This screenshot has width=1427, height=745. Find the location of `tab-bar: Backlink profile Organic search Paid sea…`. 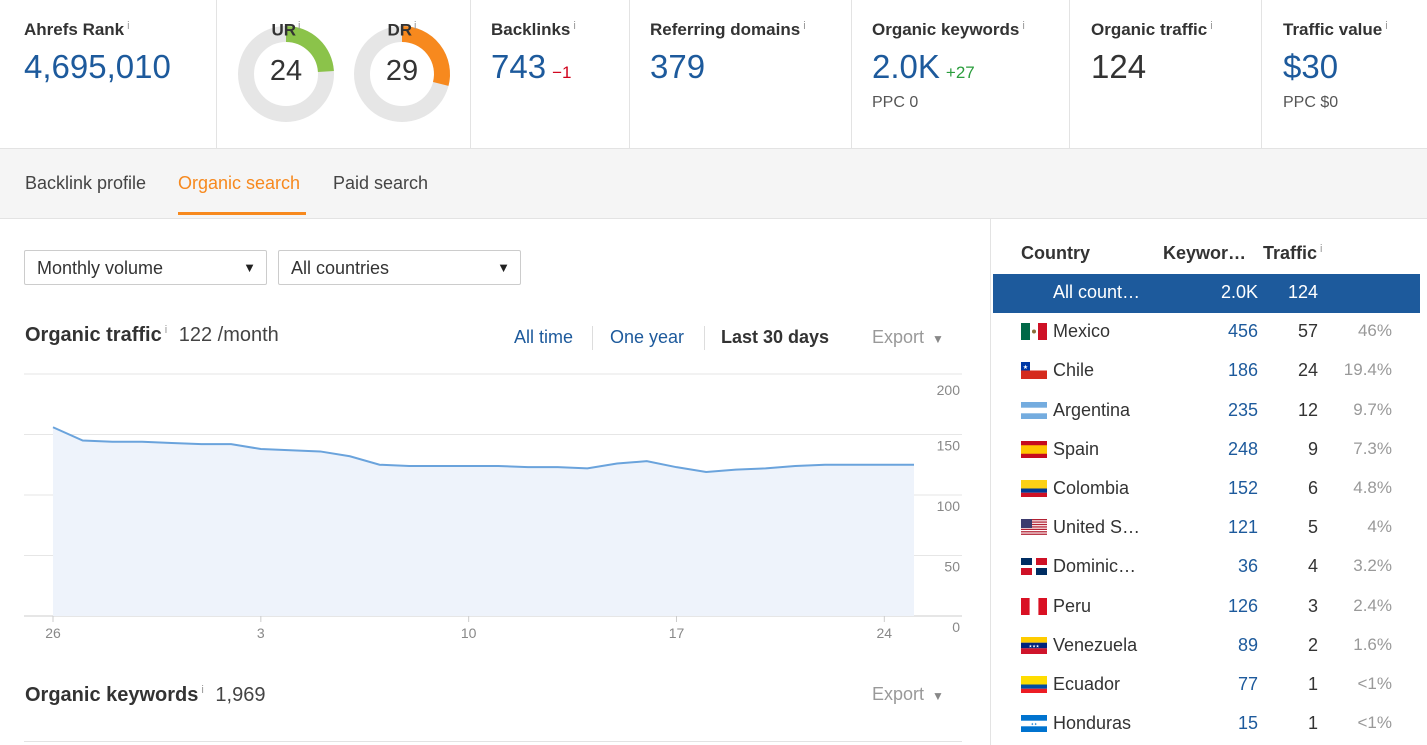

tab-bar: Backlink profile Organic search Paid sea… is located at coordinates (713, 184).